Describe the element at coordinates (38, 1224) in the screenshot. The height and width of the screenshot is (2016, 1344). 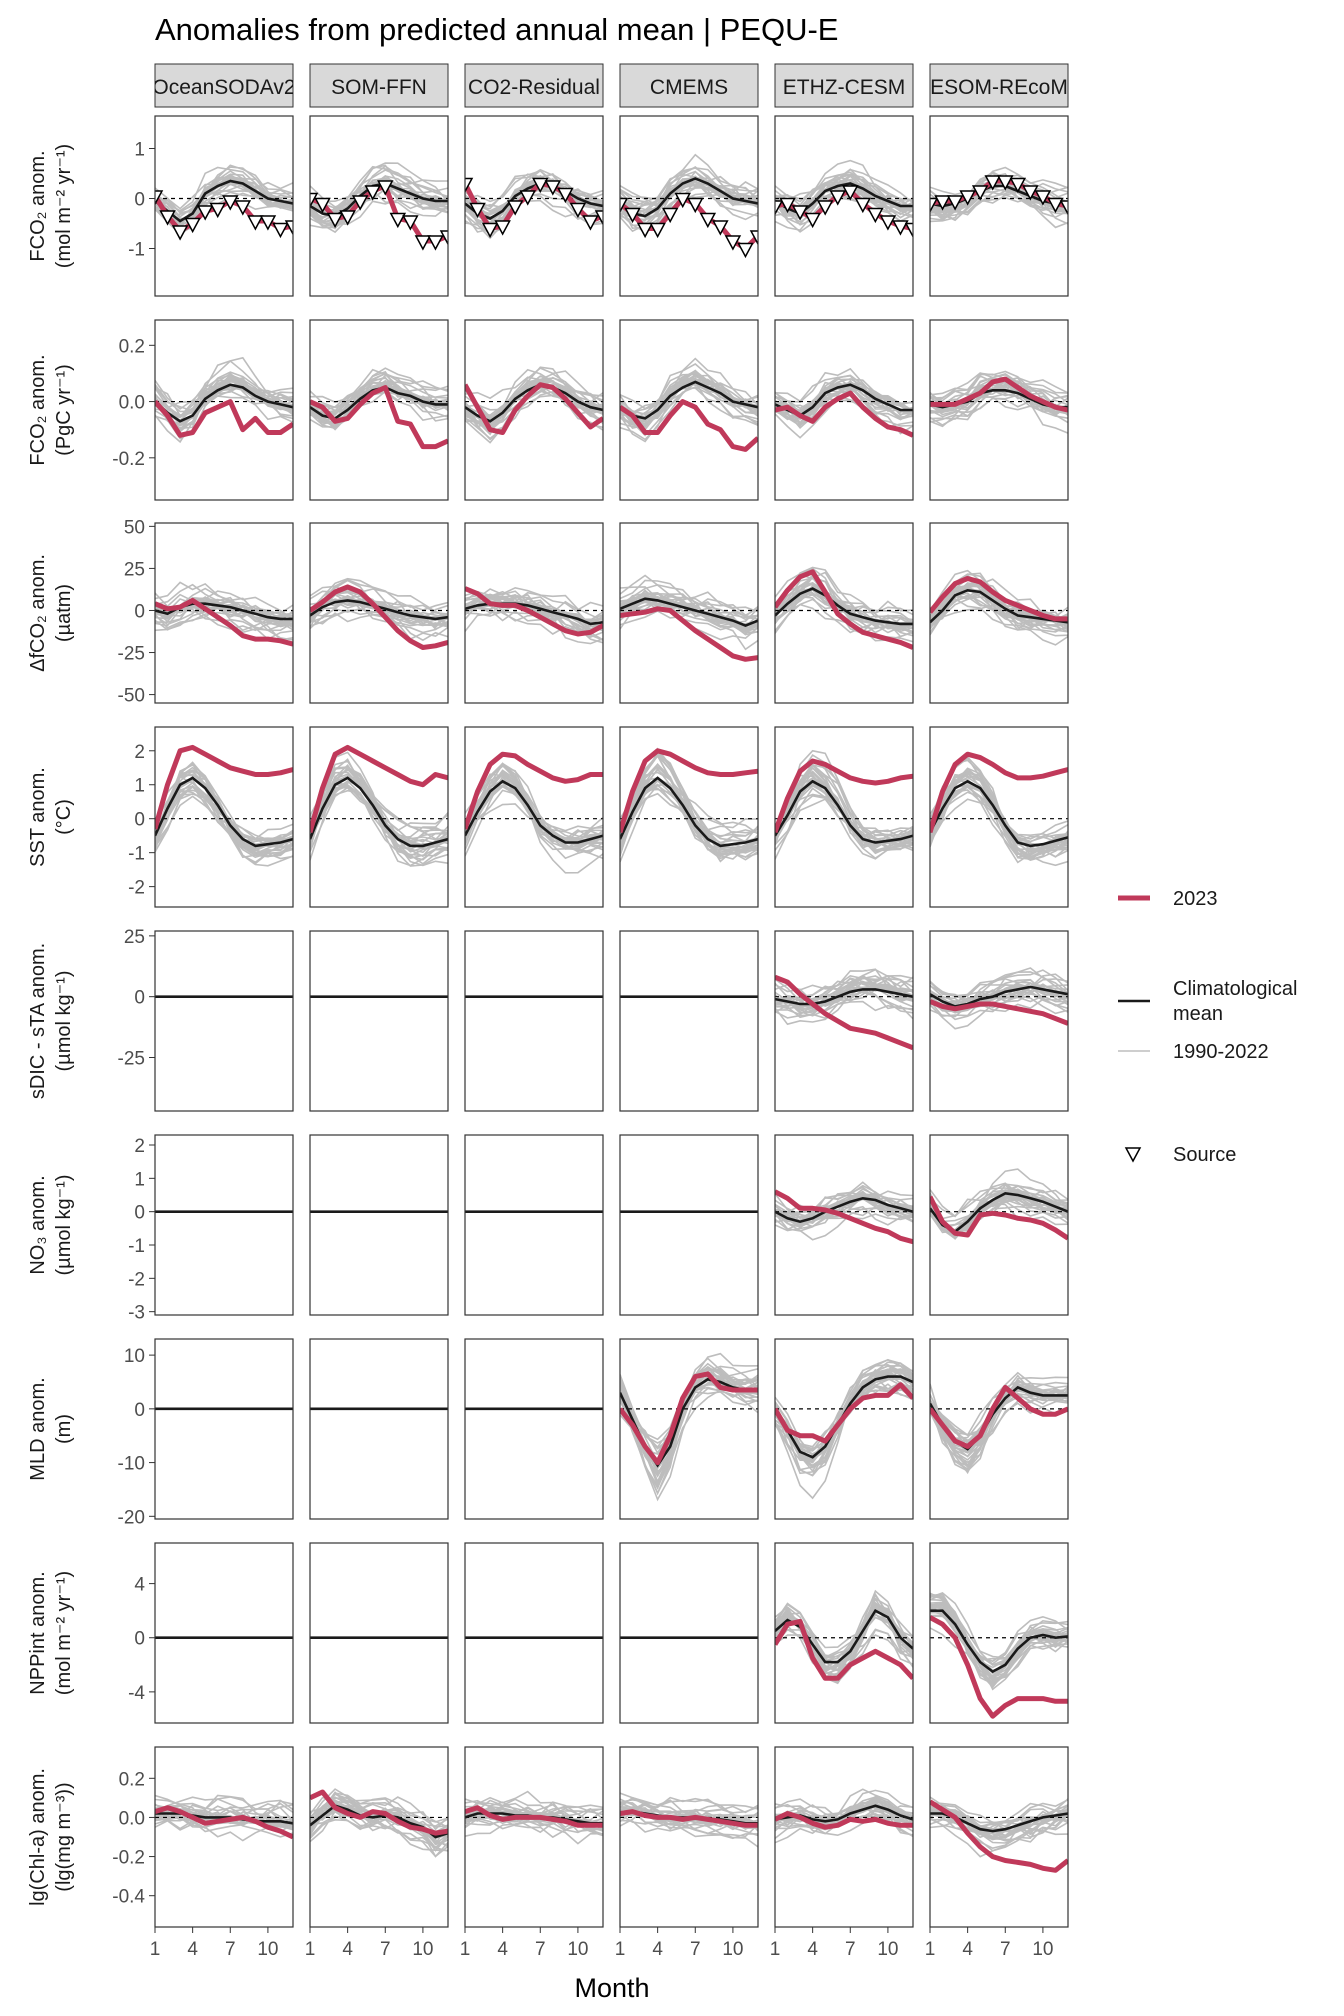
I see `row-label-line: NO₃ anom.` at that location.